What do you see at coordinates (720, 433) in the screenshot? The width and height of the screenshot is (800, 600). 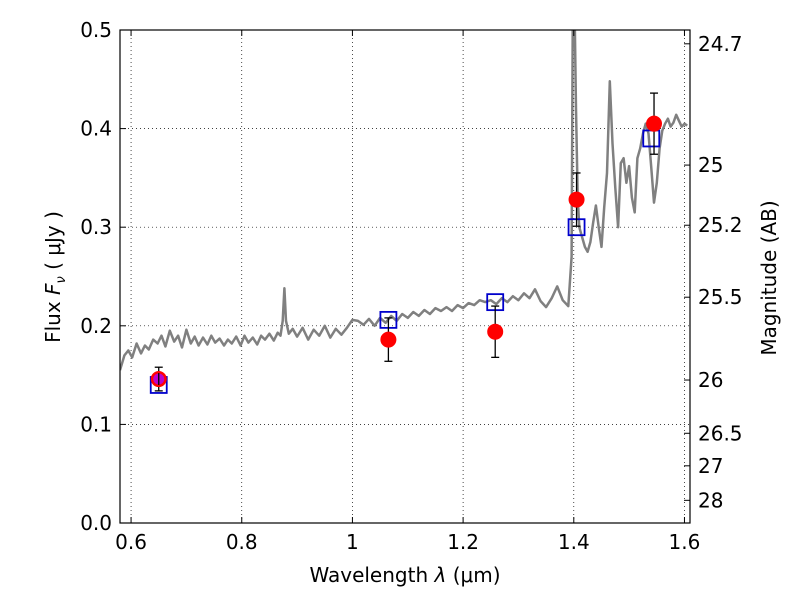 I see `right-tick-label: 26.5` at bounding box center [720, 433].